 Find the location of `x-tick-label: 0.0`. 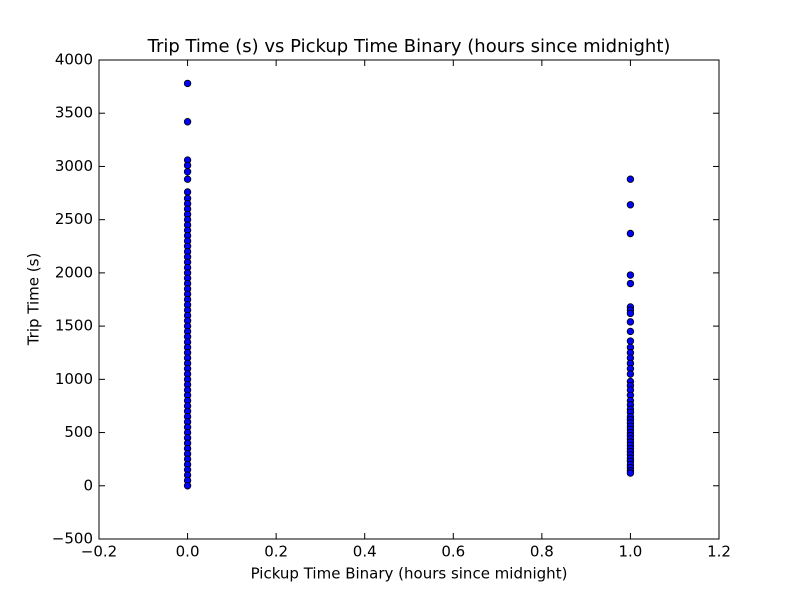

x-tick-label: 0.0 is located at coordinates (188, 552).